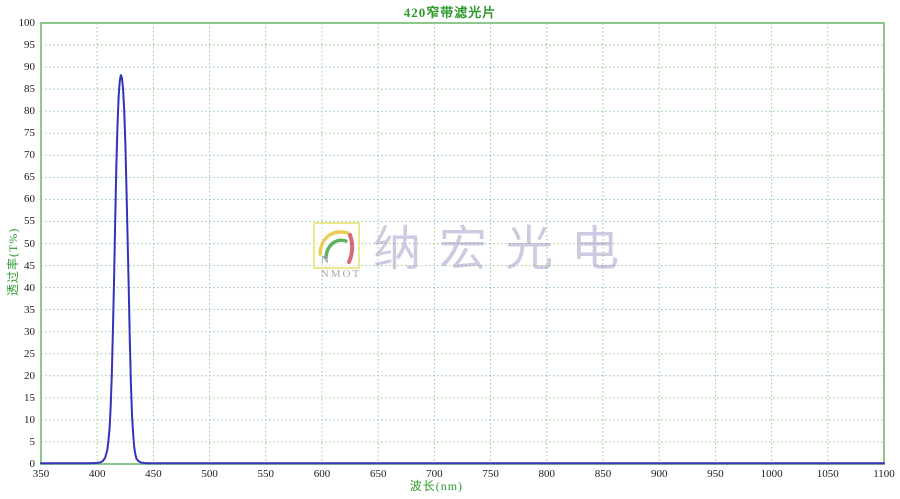 This screenshot has width=900, height=499. Describe the element at coordinates (29, 45) in the screenshot. I see `y-tick-label: 95` at that location.